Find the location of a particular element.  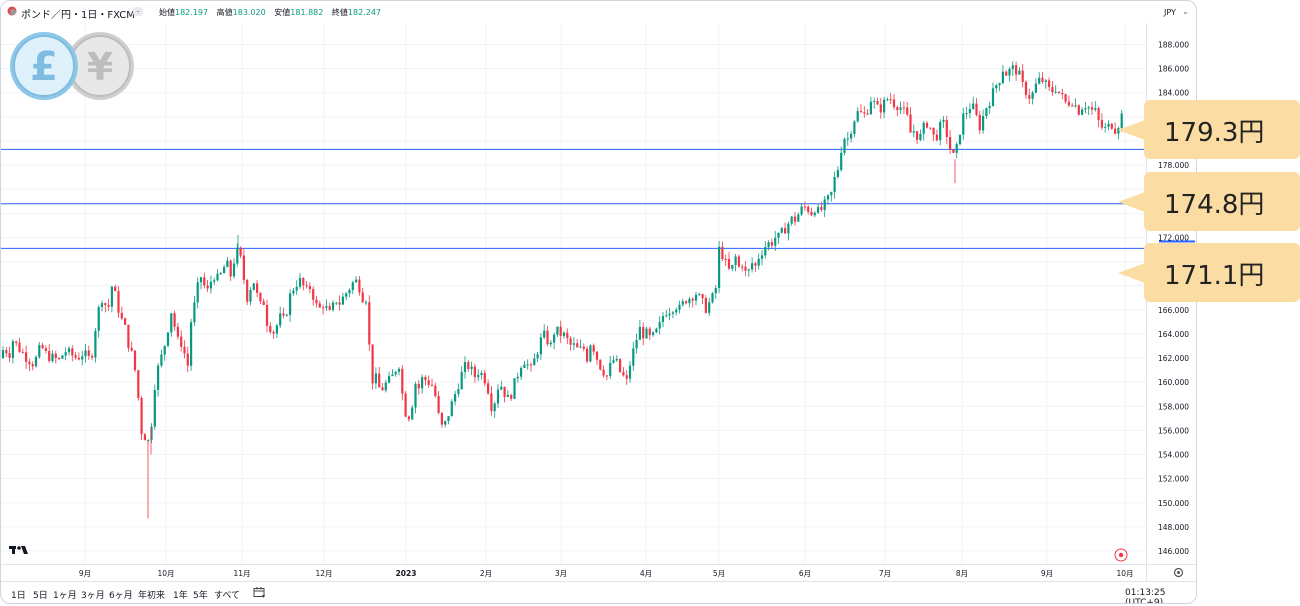

gbp-jpy-coins-logo: ¥ £ is located at coordinates (72, 66).